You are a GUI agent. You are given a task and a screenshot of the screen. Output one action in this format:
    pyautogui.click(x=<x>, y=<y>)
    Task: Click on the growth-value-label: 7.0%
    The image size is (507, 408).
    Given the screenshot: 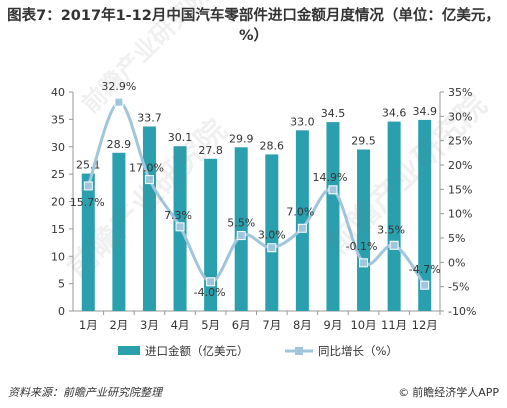 What is the action you would take?
    pyautogui.click(x=300, y=211)
    